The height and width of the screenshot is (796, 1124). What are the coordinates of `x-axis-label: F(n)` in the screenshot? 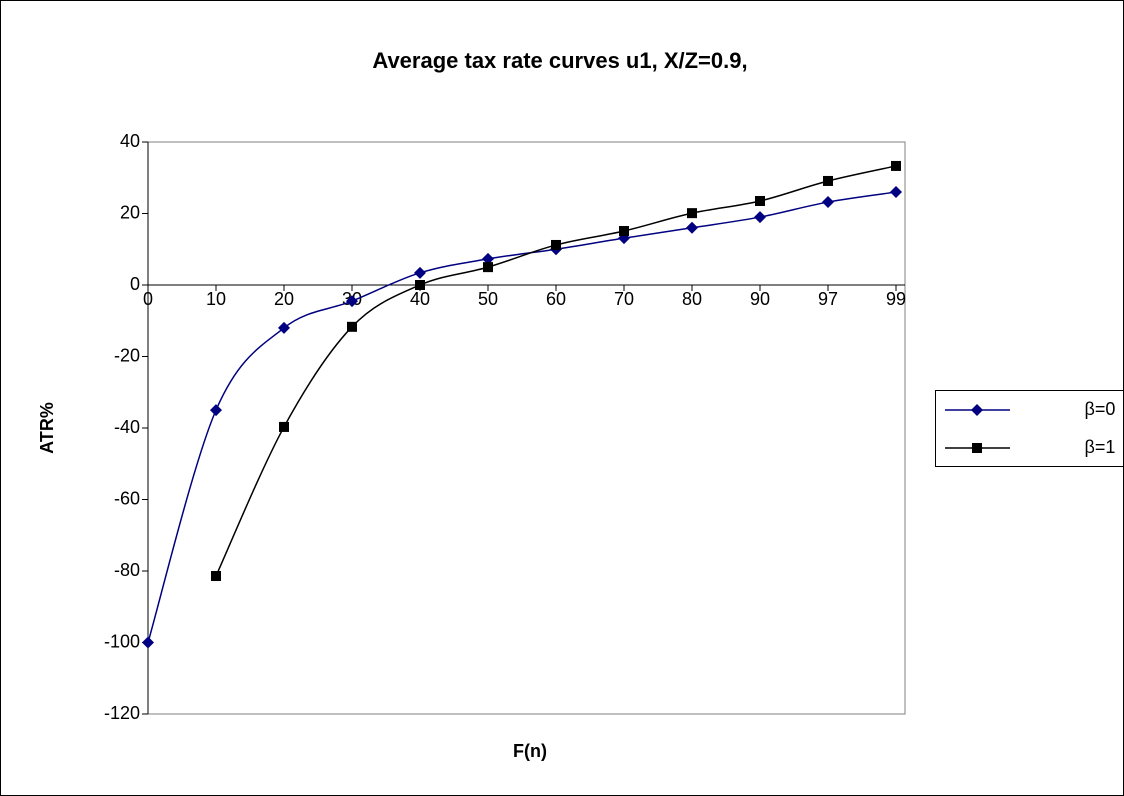 It's located at (530, 751).